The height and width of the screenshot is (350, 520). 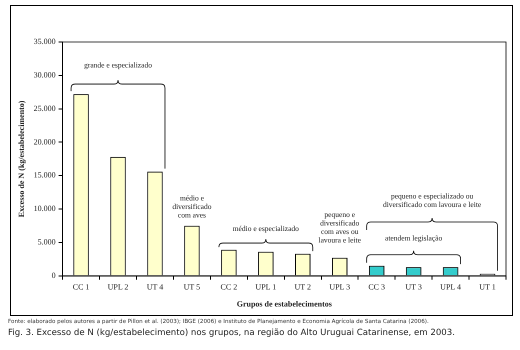 I want to click on x-tick-label: UT 2, so click(x=303, y=287).